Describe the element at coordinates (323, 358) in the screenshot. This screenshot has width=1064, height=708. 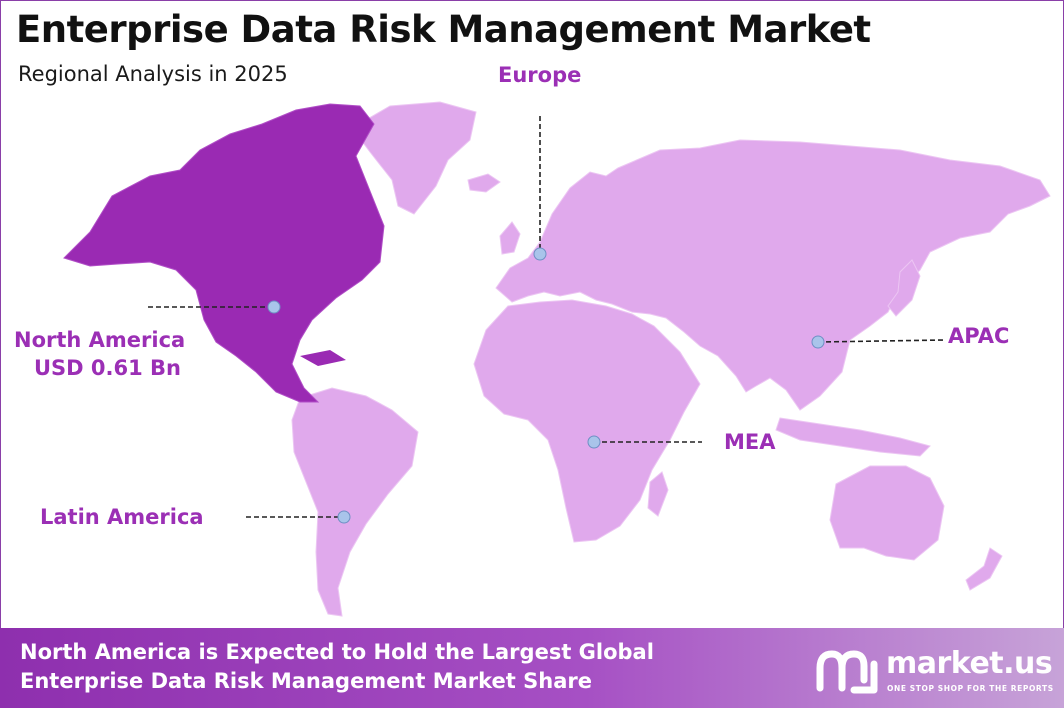
I see `caribbean-shape` at that location.